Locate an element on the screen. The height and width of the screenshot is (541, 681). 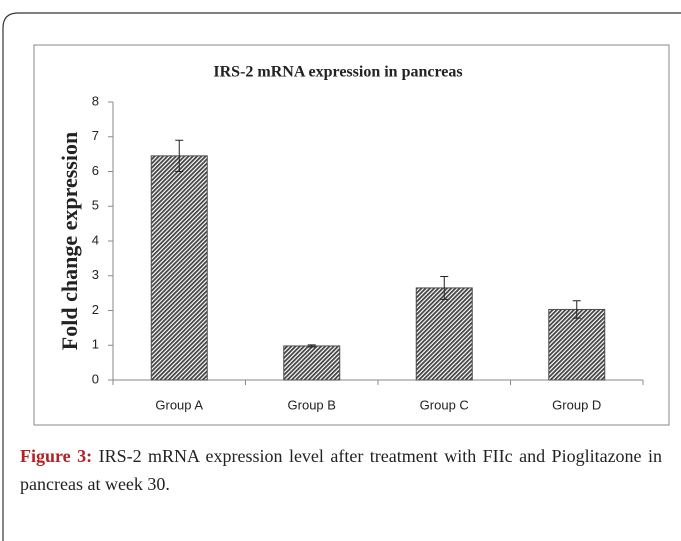
y-tick-label: 6 is located at coordinates (95, 170).